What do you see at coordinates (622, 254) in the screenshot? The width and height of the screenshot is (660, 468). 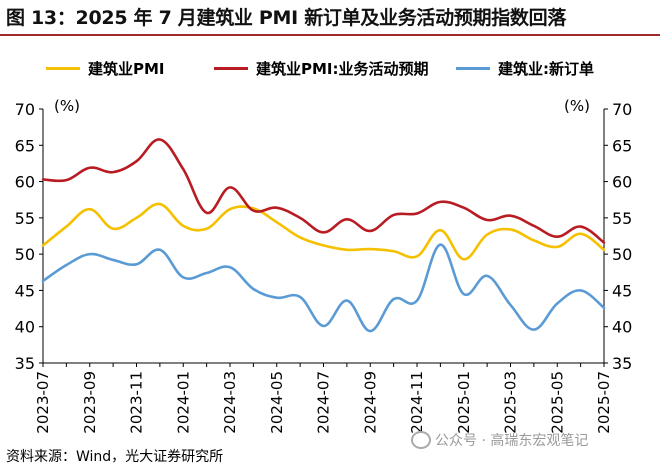 I see `y-tick-label-right: 50` at bounding box center [622, 254].